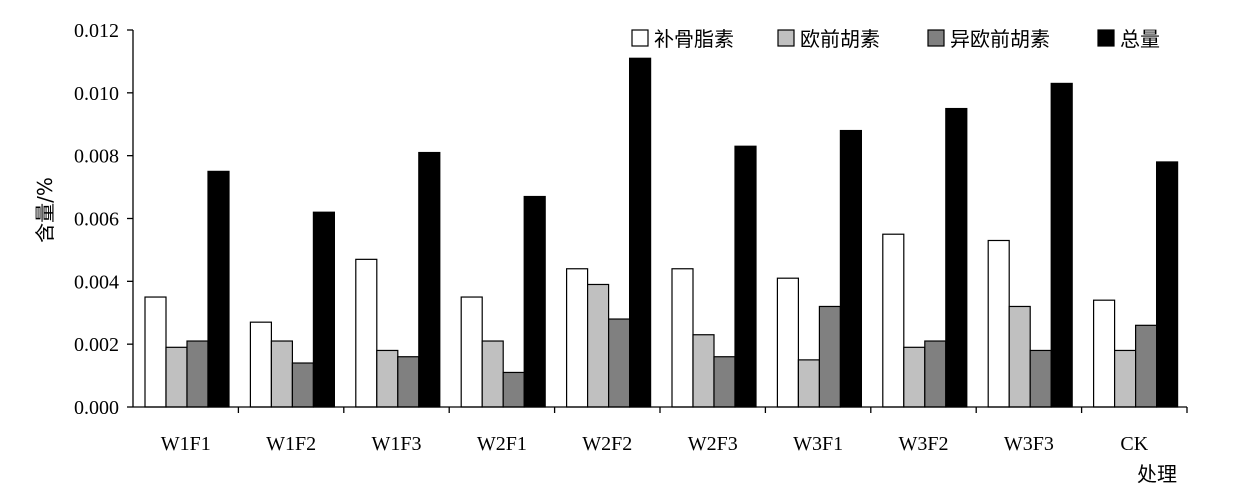  Describe the element at coordinates (96, 31) in the screenshot. I see `y-tick-label: 0.012` at that location.